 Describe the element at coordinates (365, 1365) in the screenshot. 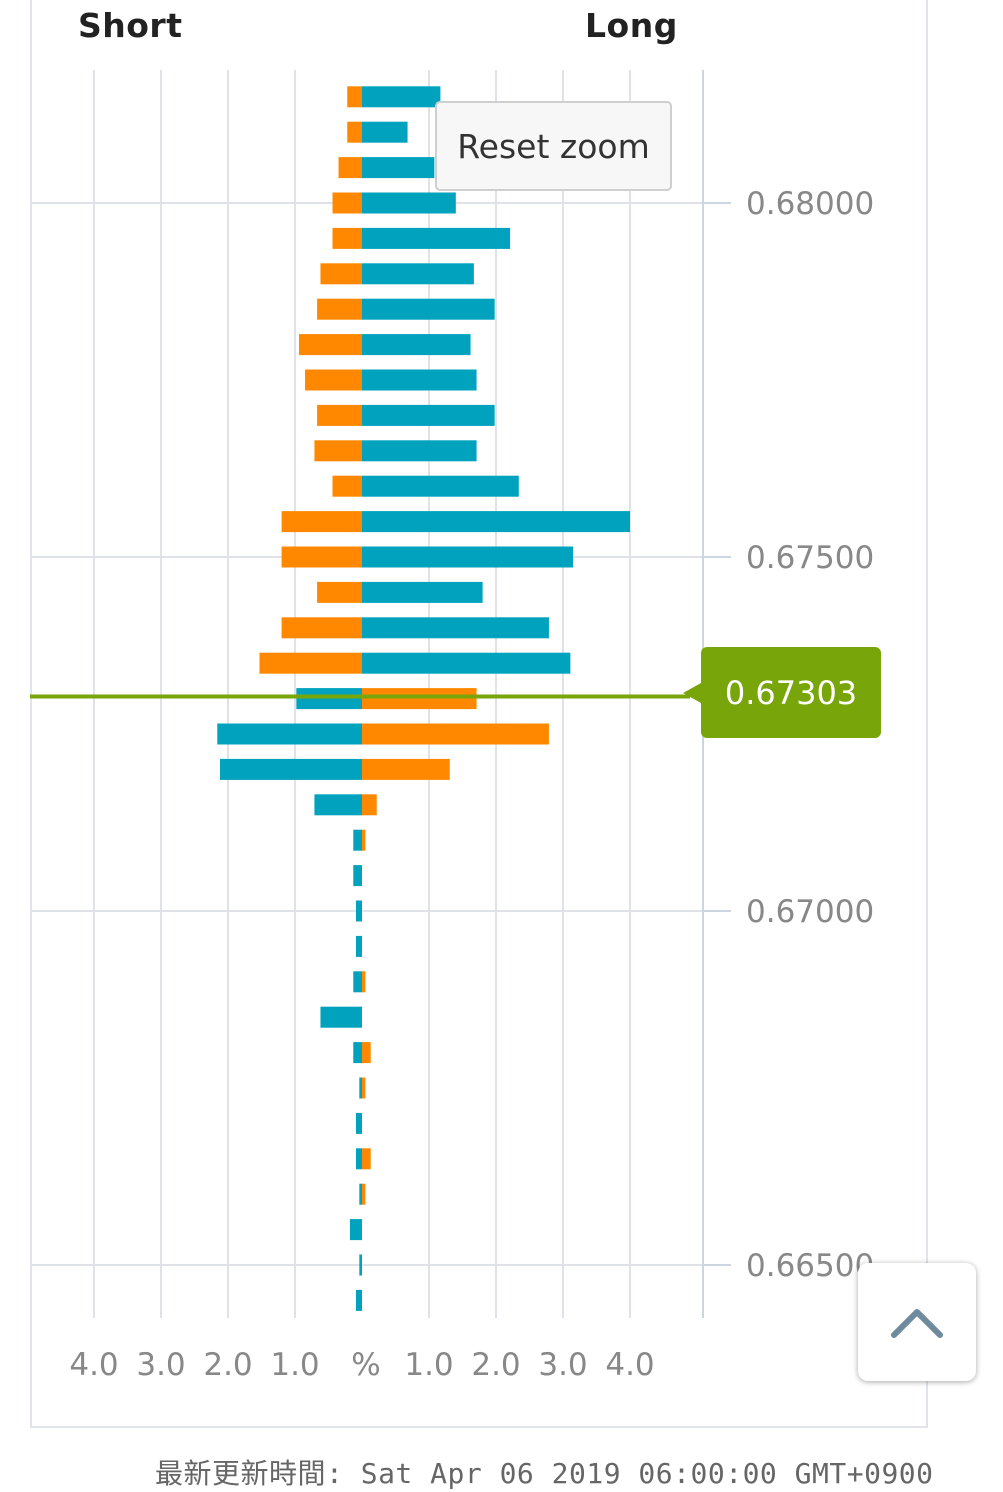

I see `x-tick-label: %` at that location.